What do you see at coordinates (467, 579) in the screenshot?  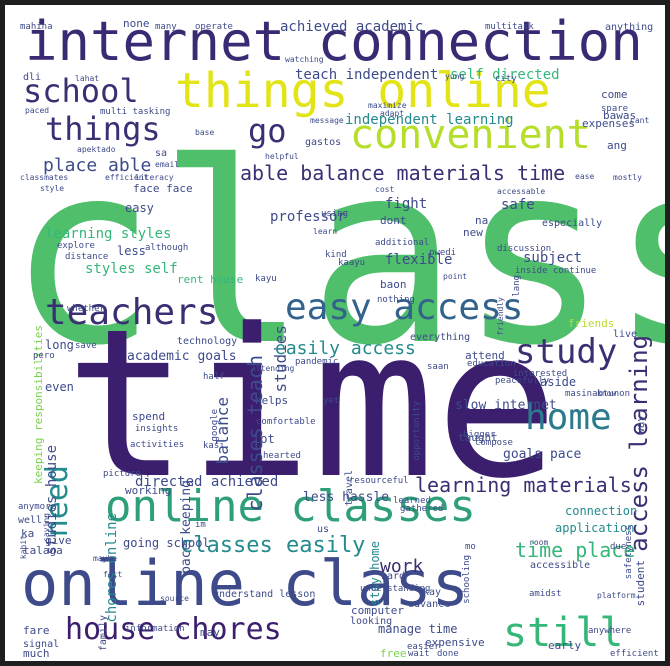 I see `word-151: schooling` at bounding box center [467, 579].